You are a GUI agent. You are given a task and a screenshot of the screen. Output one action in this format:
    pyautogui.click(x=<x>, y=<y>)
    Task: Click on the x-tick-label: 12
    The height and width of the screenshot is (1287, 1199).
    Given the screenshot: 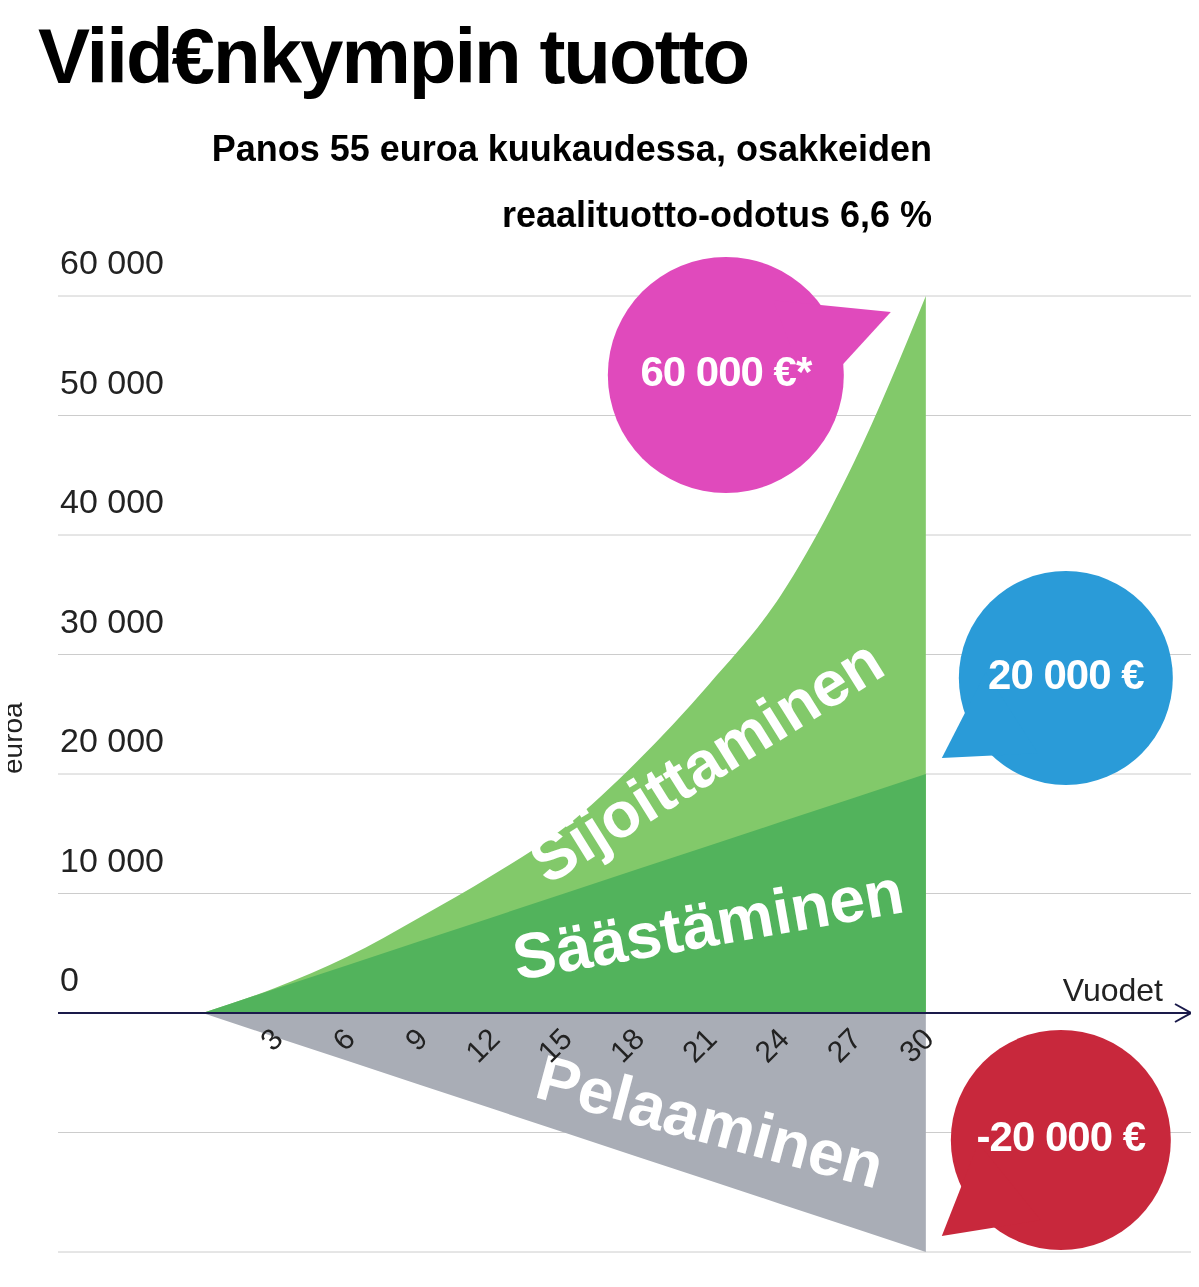 What is the action you would take?
    pyautogui.click(x=482, y=1045)
    